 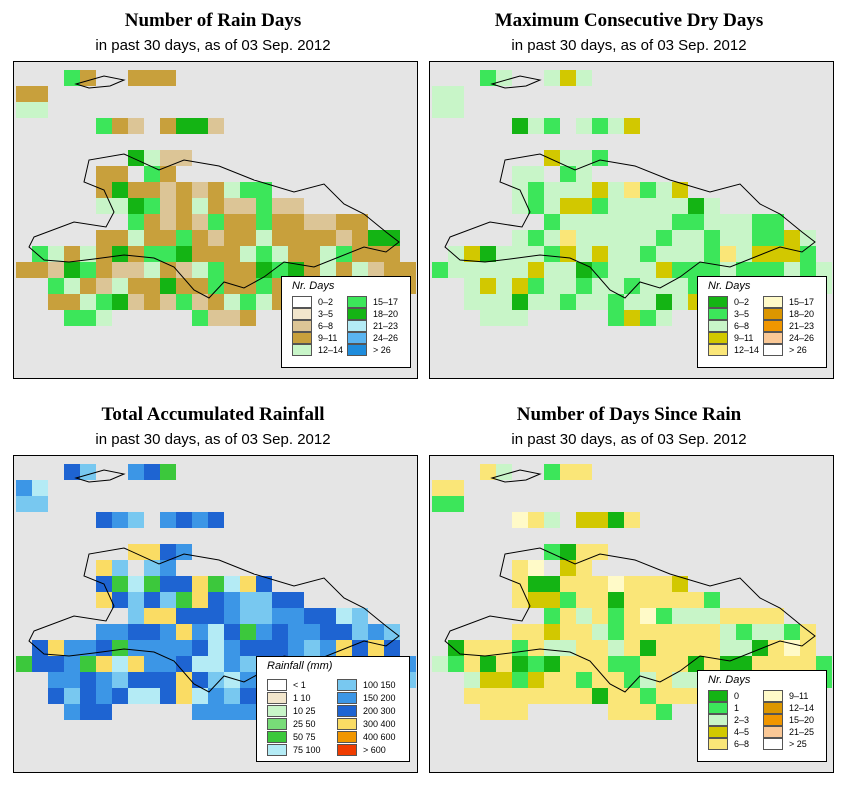 I want to click on panel-subtitle: in past 30 days, as of 03 Sep. 2012, so click(x=213, y=439).